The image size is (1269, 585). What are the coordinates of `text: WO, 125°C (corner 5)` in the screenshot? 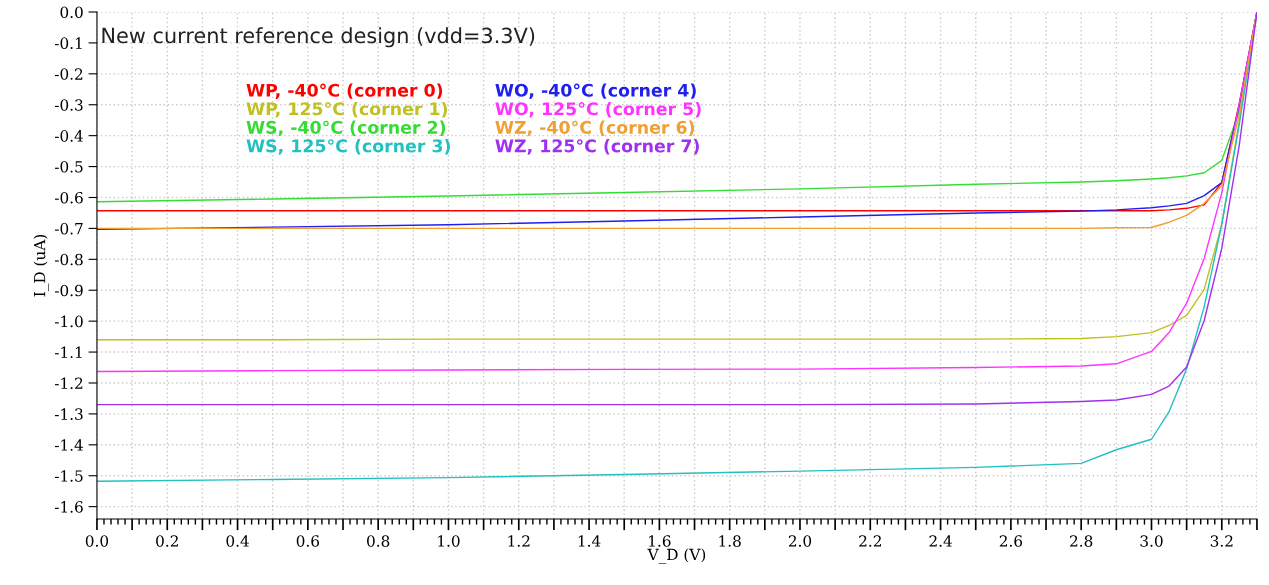 It's located at (598, 109).